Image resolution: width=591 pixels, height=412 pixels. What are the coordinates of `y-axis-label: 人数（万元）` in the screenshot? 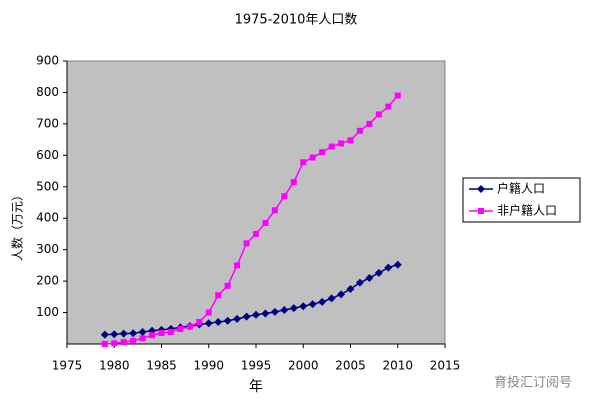 It's located at (17, 225).